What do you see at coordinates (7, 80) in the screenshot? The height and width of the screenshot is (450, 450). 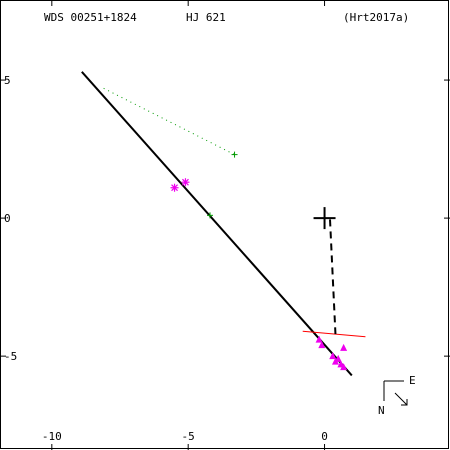 I see `y-tick-label: 5` at bounding box center [7, 80].